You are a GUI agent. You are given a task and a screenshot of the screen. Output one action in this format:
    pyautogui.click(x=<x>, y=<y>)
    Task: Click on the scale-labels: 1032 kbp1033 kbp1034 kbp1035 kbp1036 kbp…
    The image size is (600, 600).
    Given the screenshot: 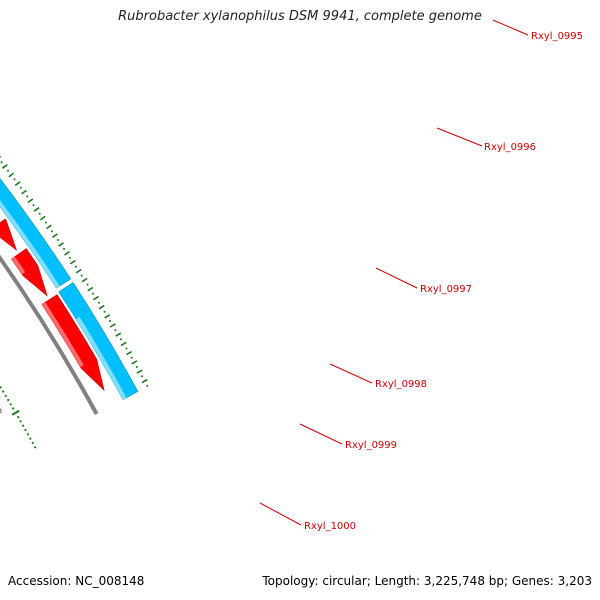 What is the action you would take?
    pyautogui.click(x=1, y=410)
    